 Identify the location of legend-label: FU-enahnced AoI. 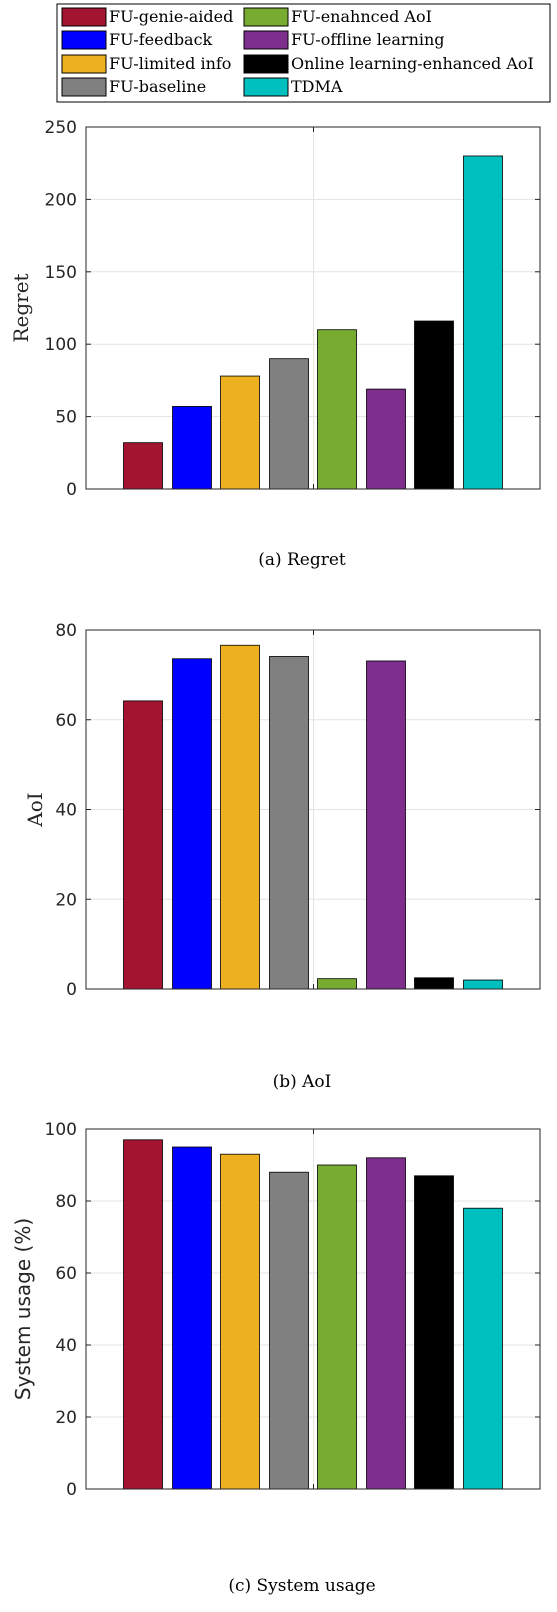
(361, 16).